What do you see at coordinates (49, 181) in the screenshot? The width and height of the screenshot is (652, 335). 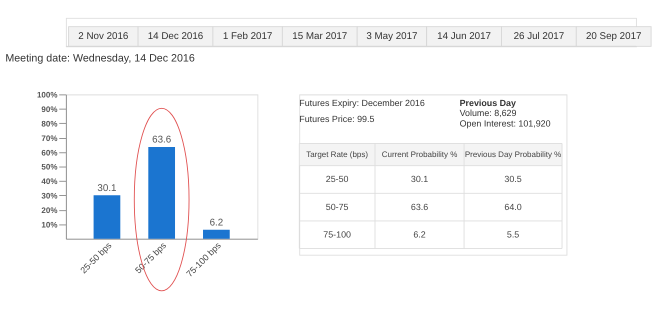 I see `y-tick-label: 40%` at bounding box center [49, 181].